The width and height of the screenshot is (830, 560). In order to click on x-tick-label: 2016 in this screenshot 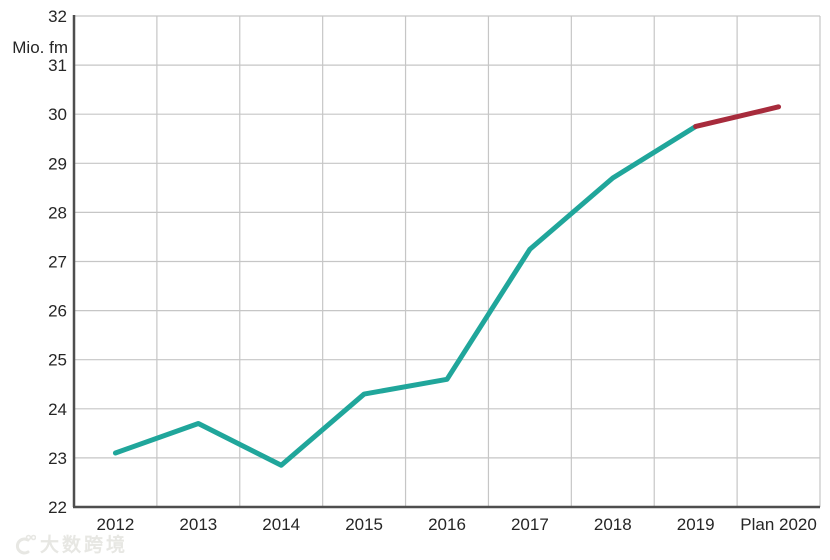, I will do `click(447, 524)`.